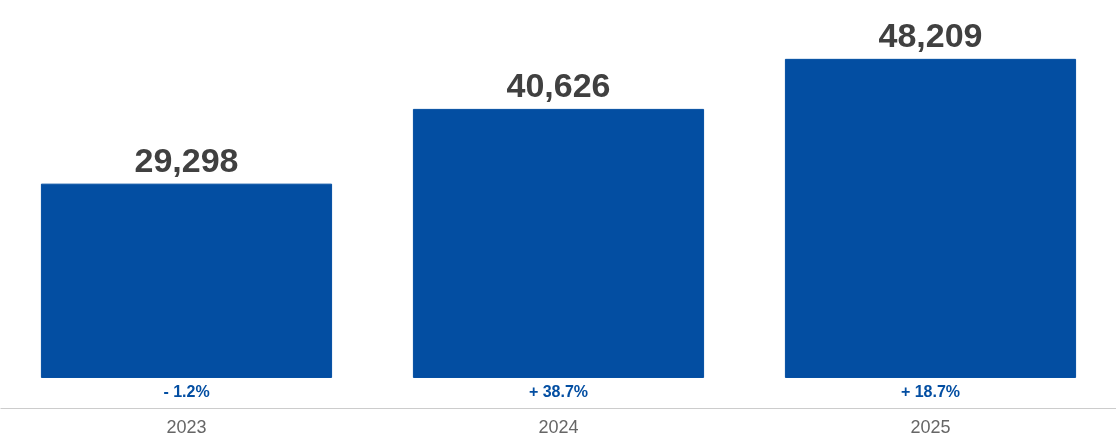  I want to click on data-label: 48,209, so click(930, 35).